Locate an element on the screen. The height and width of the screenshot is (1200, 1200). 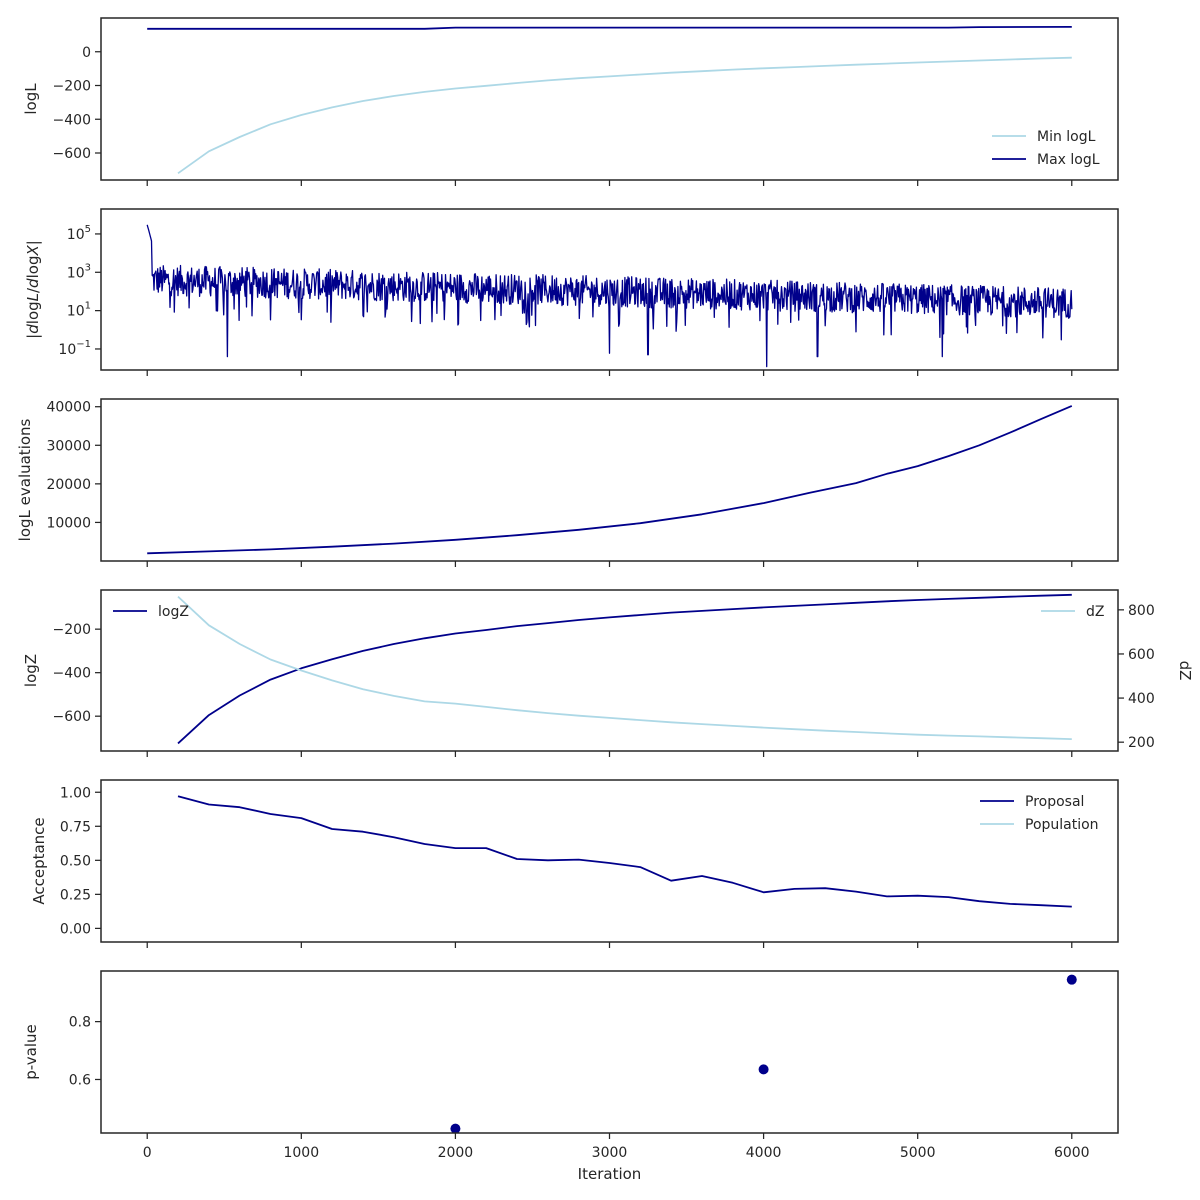
x-tick-label: 4000 is located at coordinates (764, 1153).